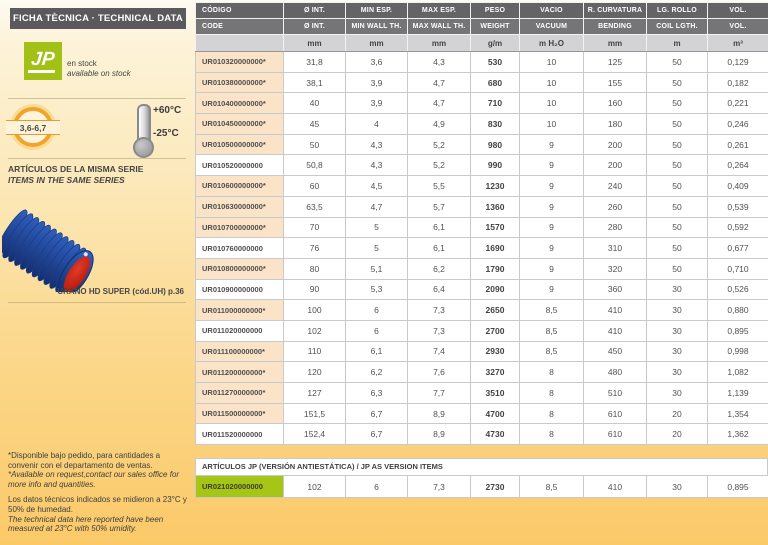 This screenshot has width=768, height=545. I want to click on page-title: FICHA TÈCNICA · TECHNICAL DATA, so click(98, 18).